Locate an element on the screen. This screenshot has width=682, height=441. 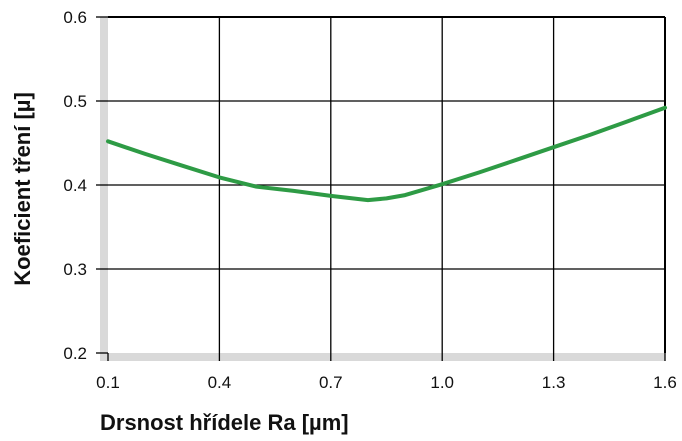
x-tick-label: 1.0 is located at coordinates (442, 382).